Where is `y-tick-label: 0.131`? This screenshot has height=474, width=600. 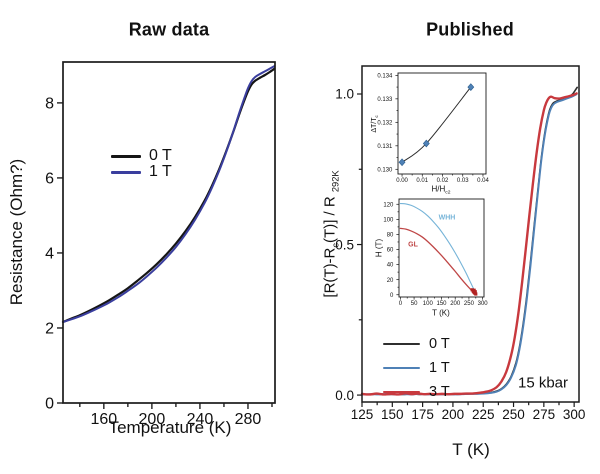 y-tick-label: 0.131 is located at coordinates (385, 147).